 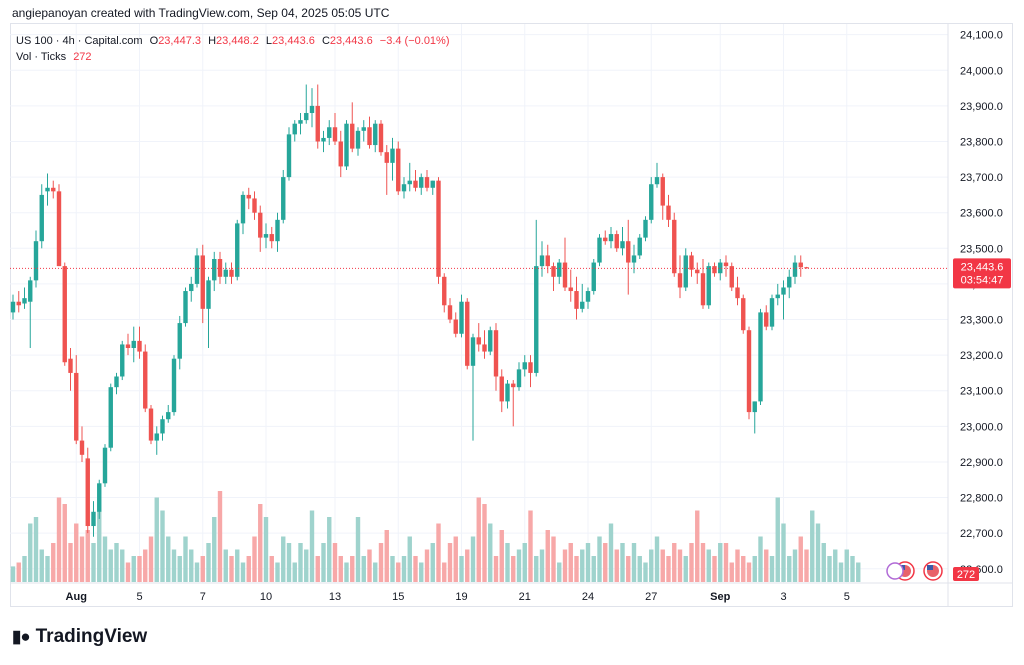 I want to click on price-axis-label: 23,300.0, so click(x=981, y=321).